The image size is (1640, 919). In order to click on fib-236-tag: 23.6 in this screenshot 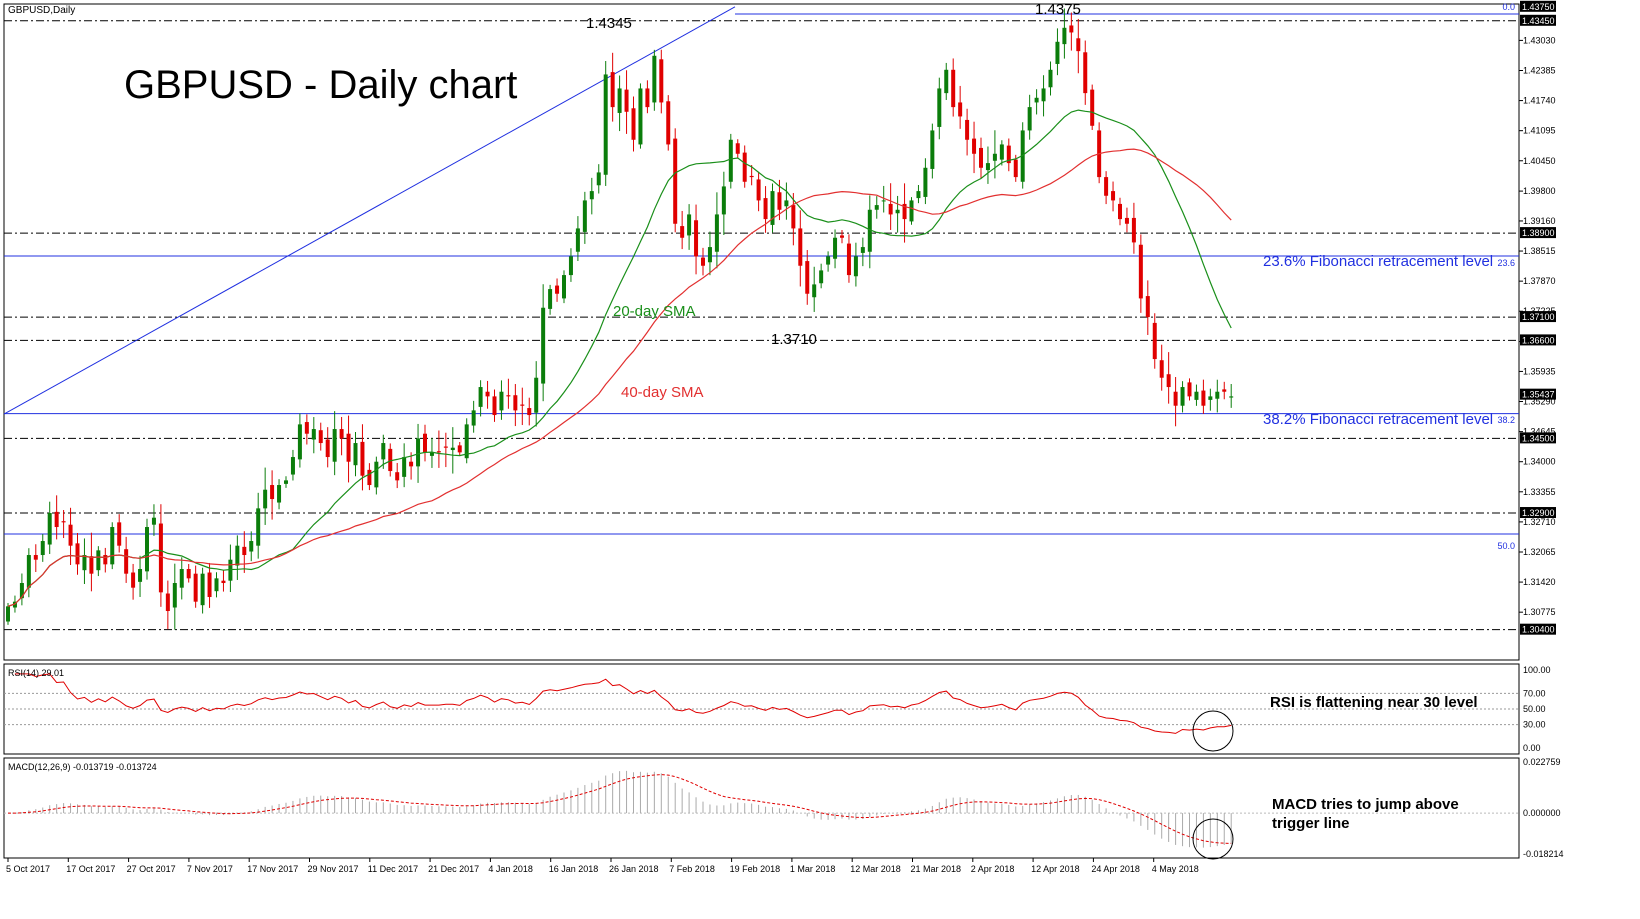, I will do `click(1506, 263)`.